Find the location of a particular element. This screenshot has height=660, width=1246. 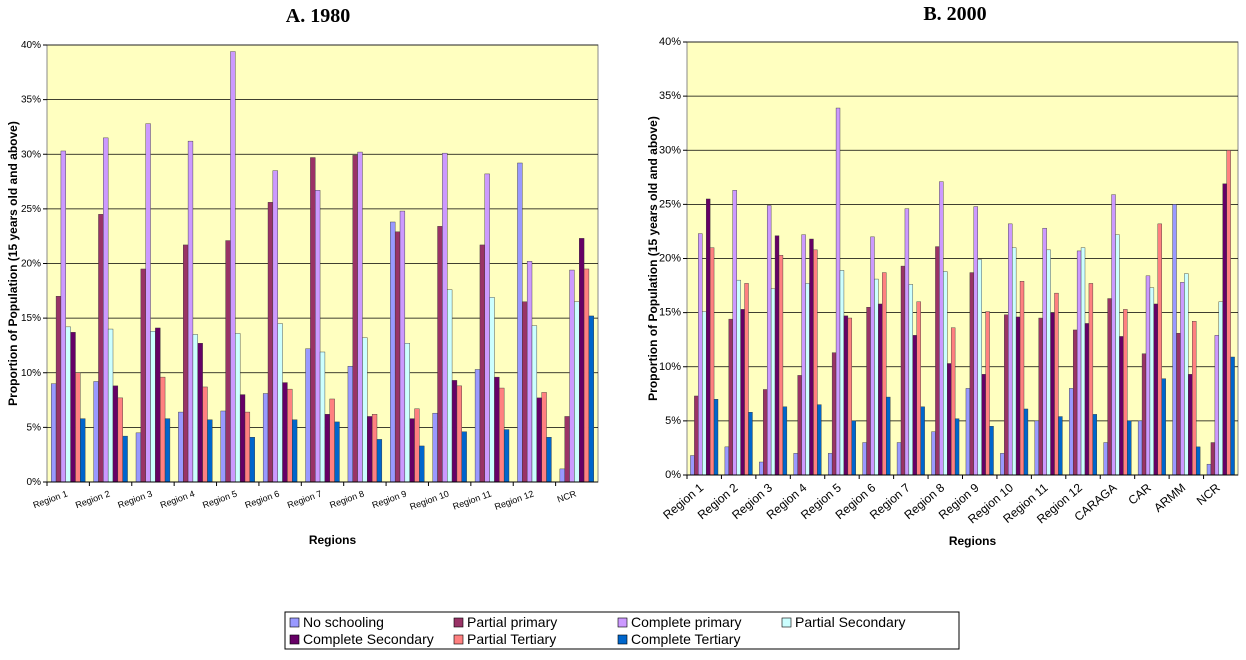

legend-label: Complete primary is located at coordinates (686, 622).